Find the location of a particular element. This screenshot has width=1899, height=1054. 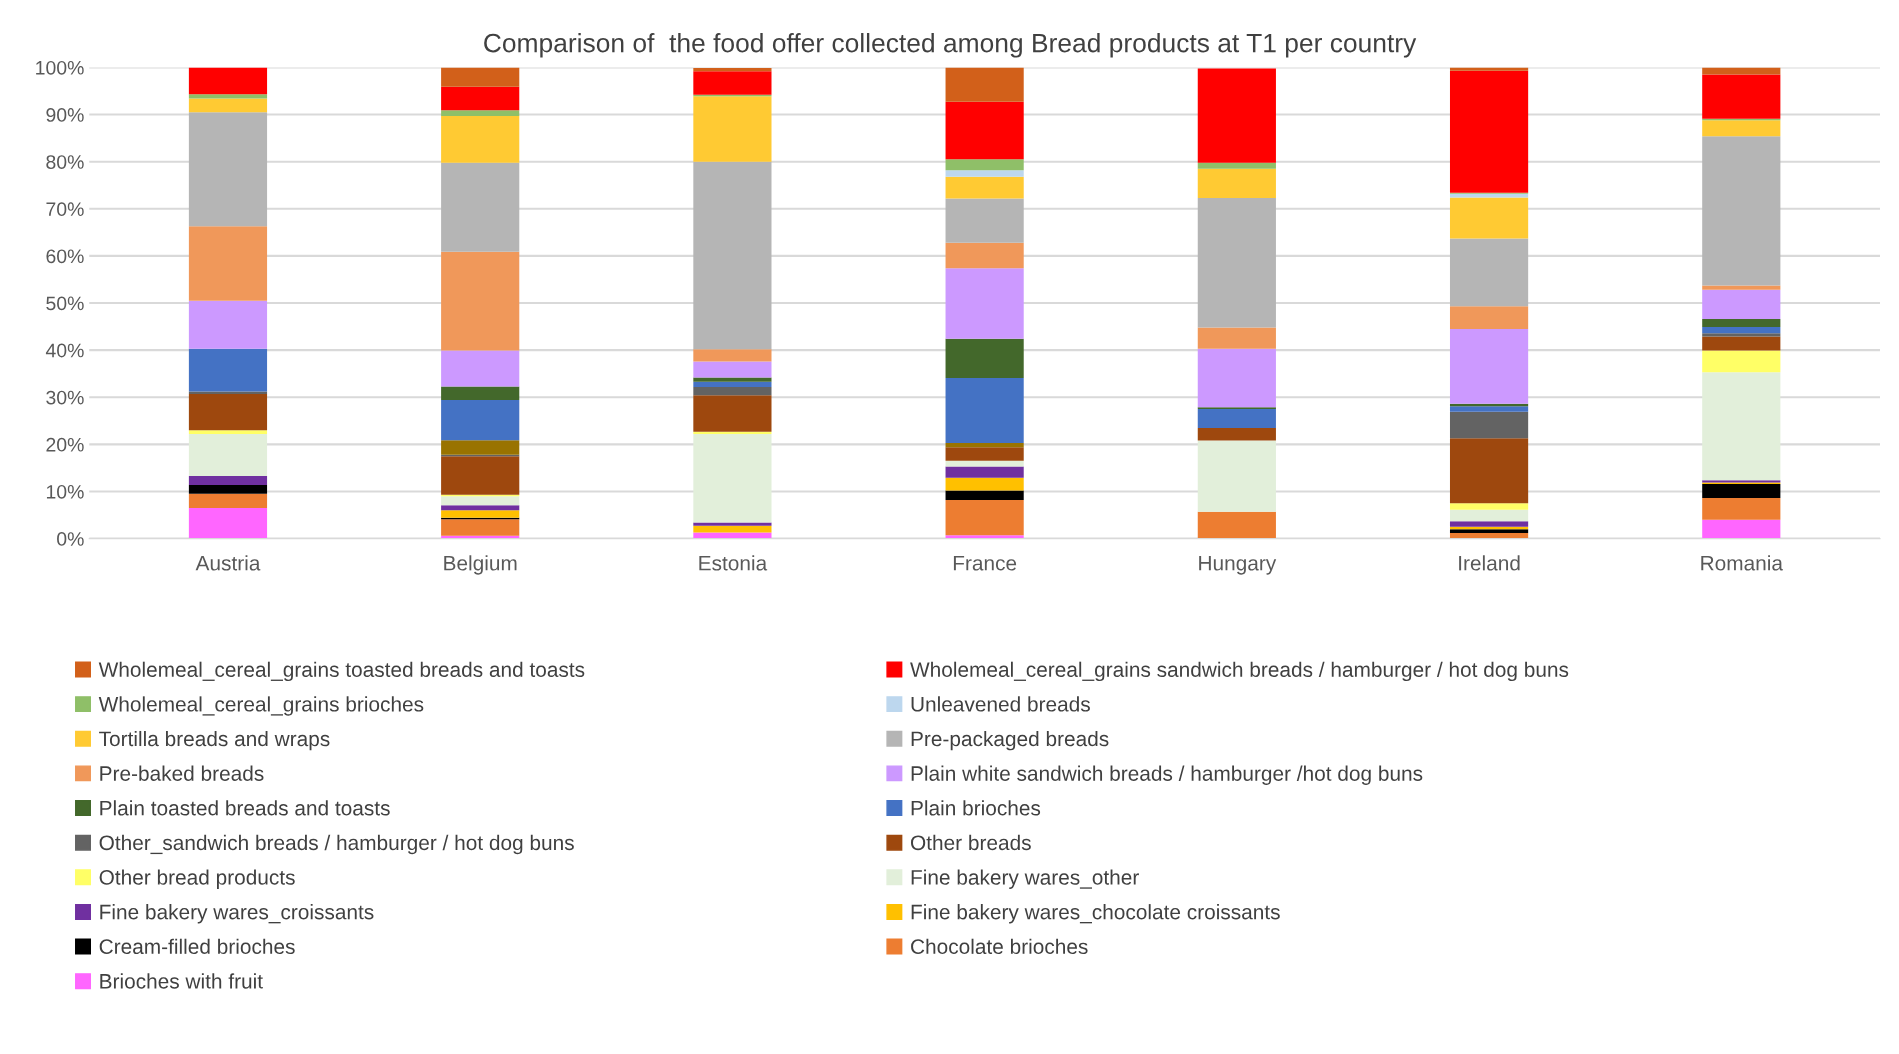

y-tick-label: 50% is located at coordinates (65, 303).